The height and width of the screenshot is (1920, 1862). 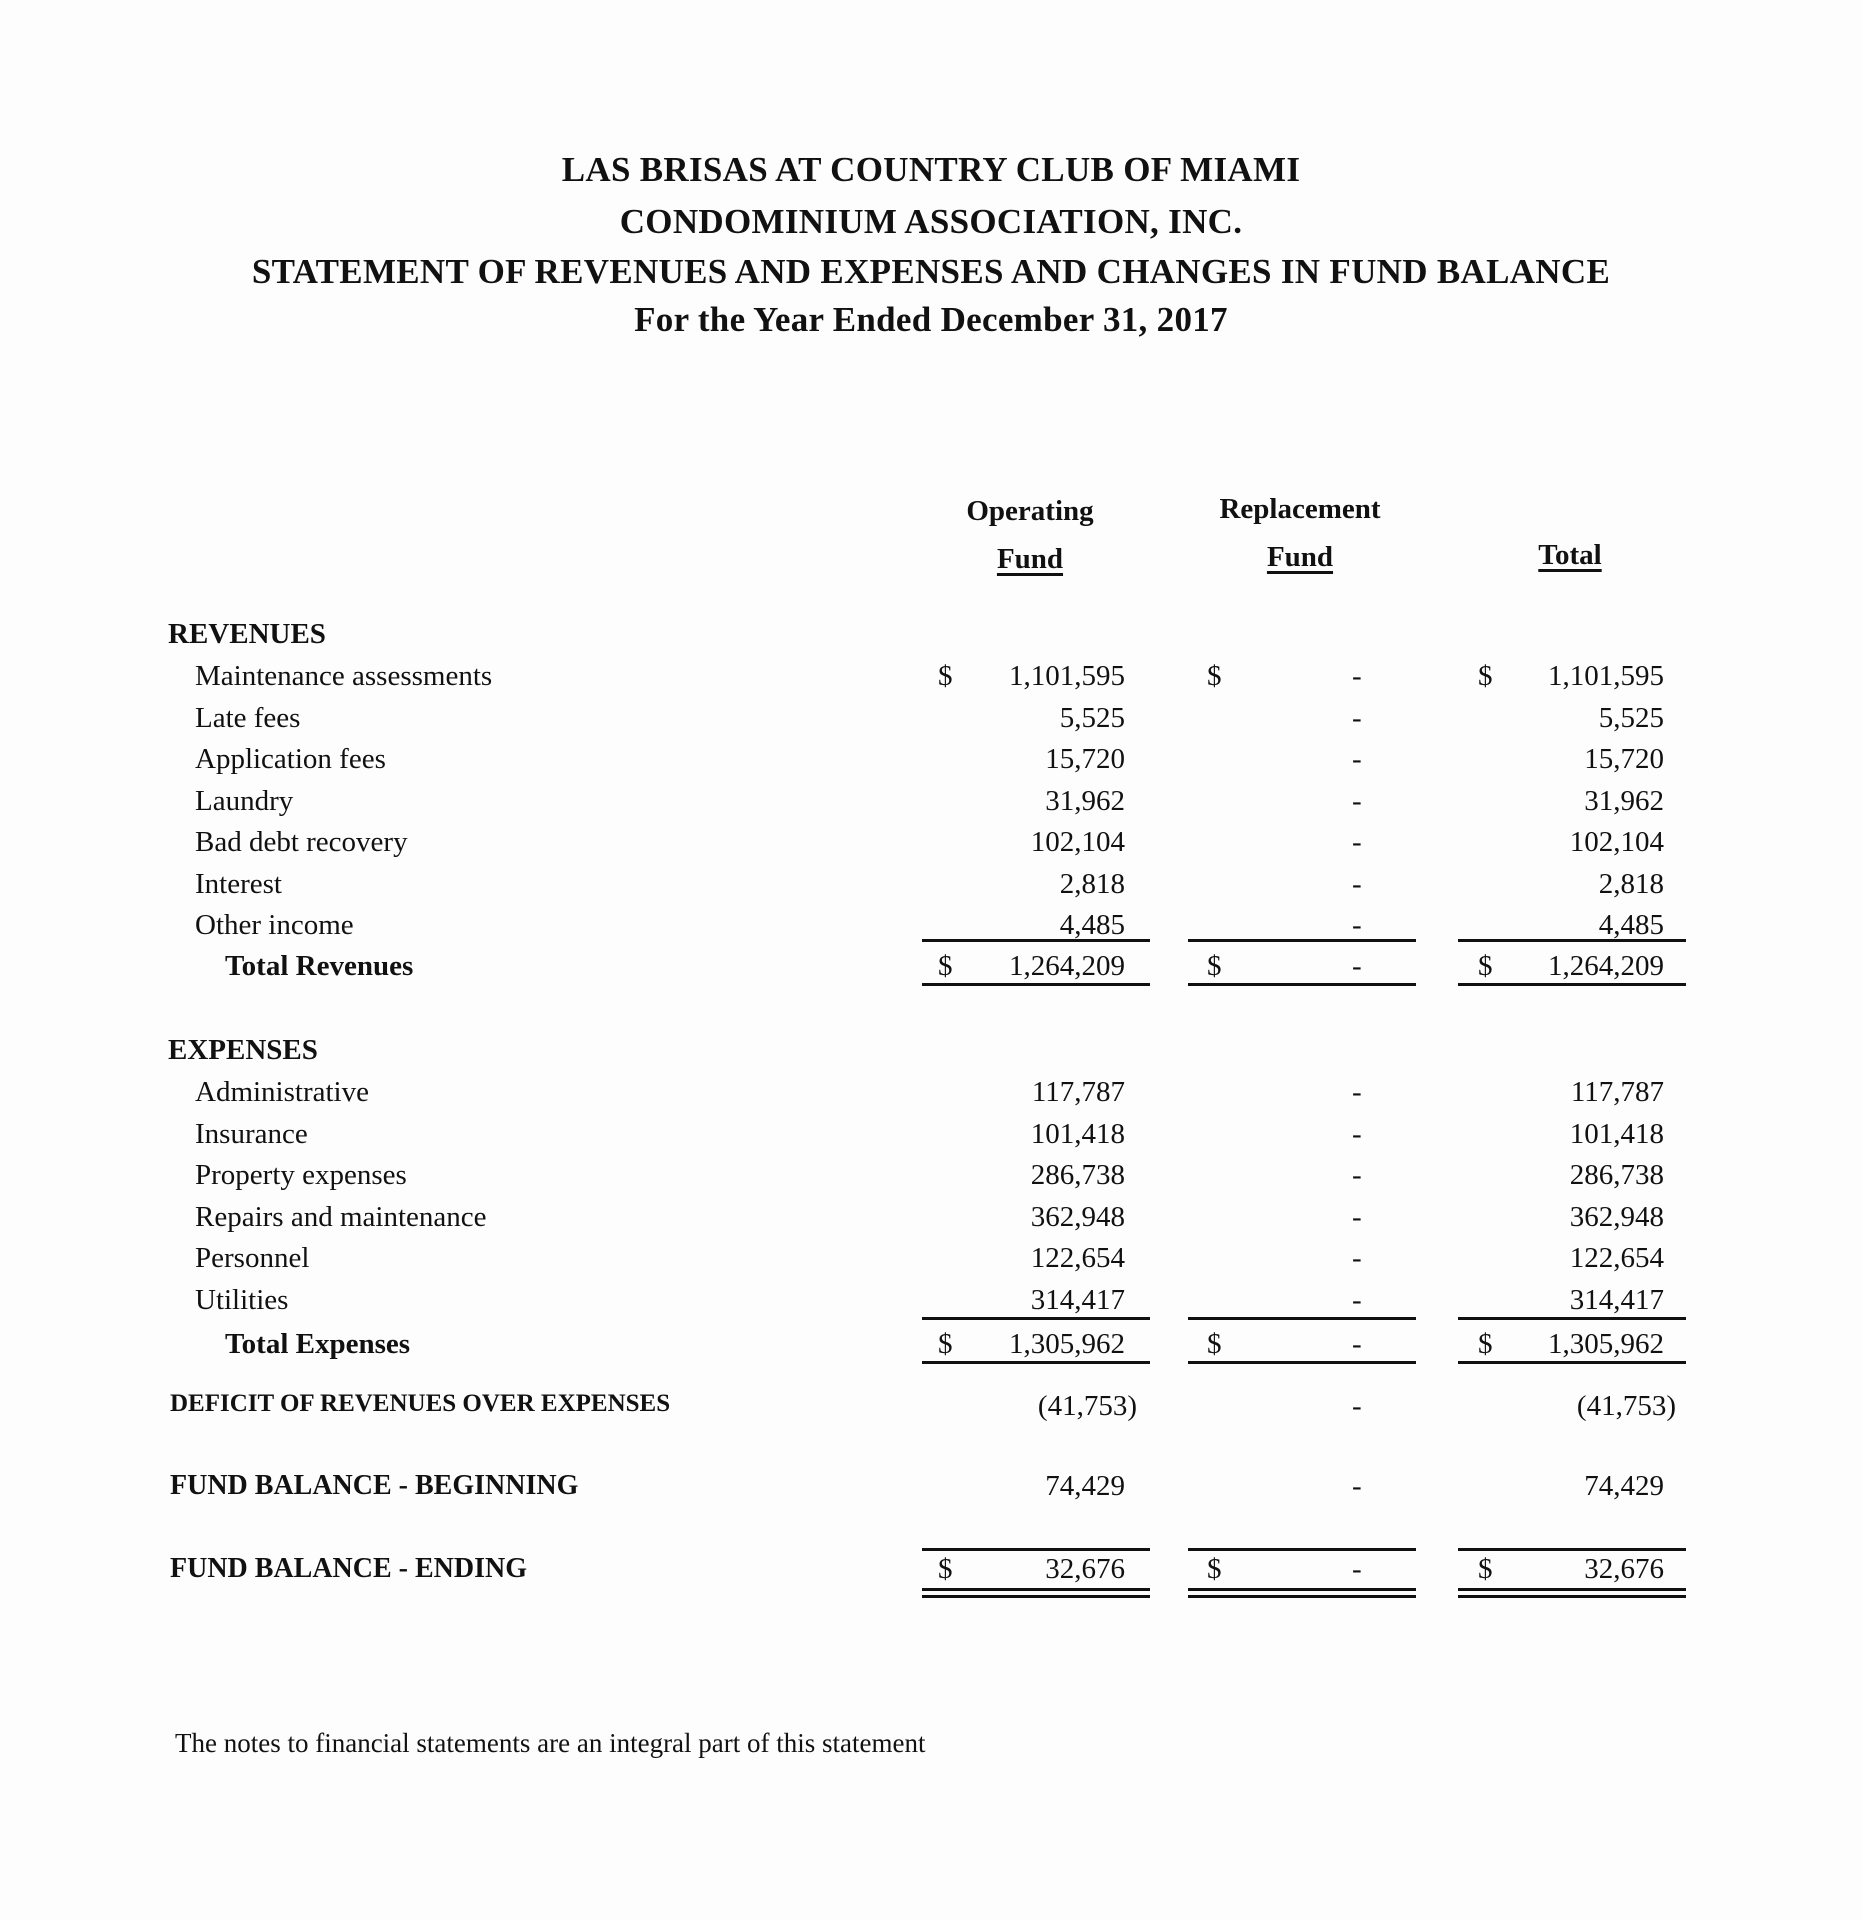 I want to click on row-label: Total Expenses, so click(x=318, y=1344).